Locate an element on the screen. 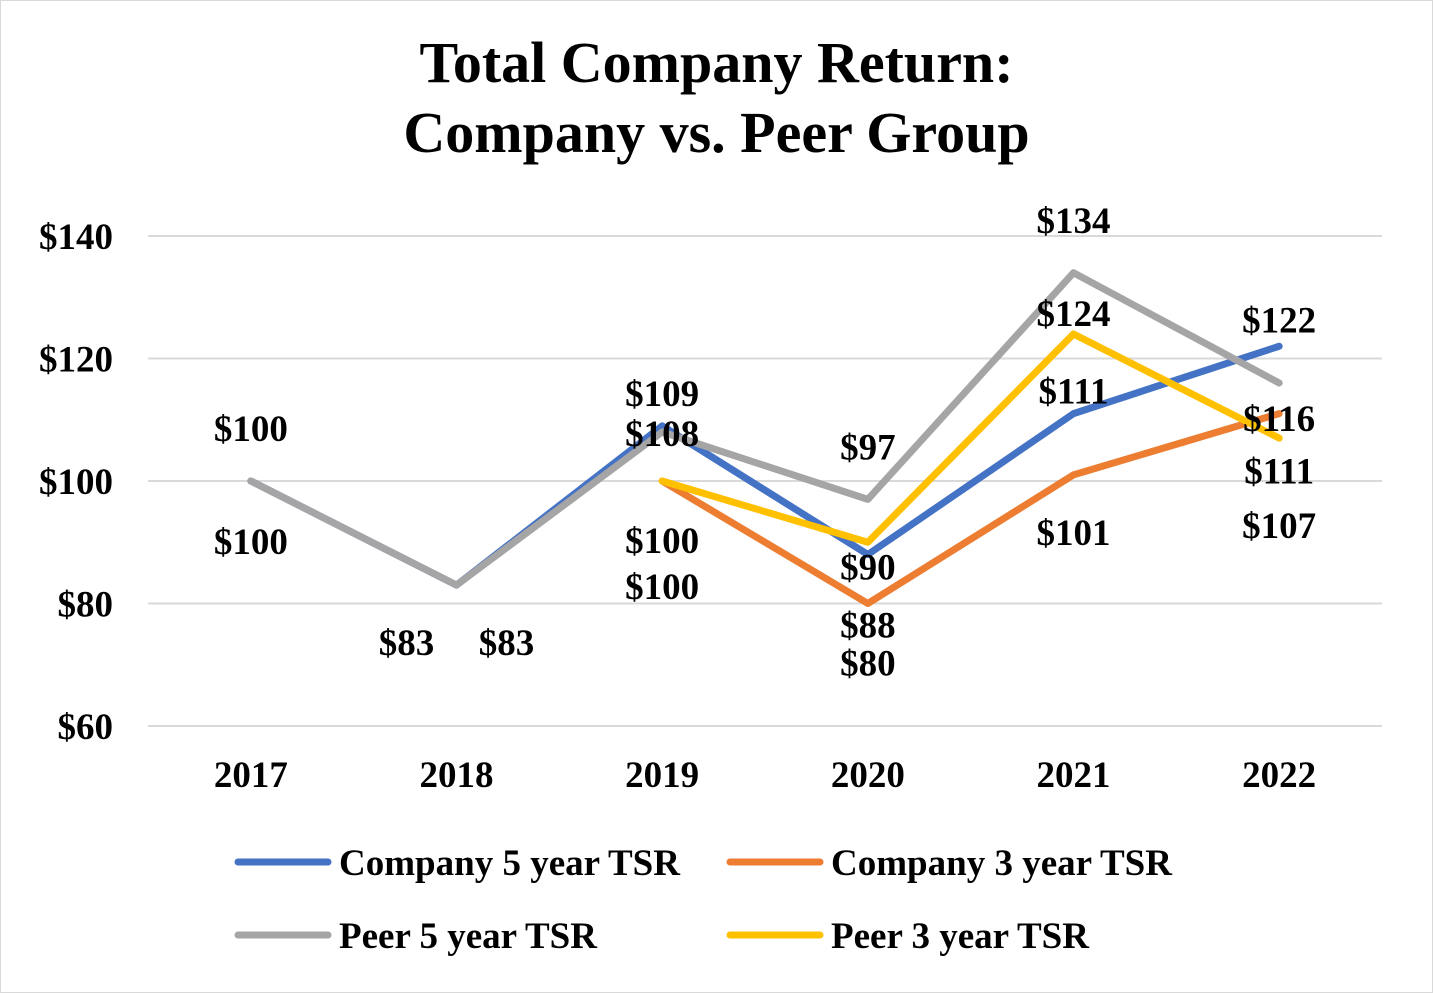  data-label-company-3-year-tsr: $100 is located at coordinates (662, 541).